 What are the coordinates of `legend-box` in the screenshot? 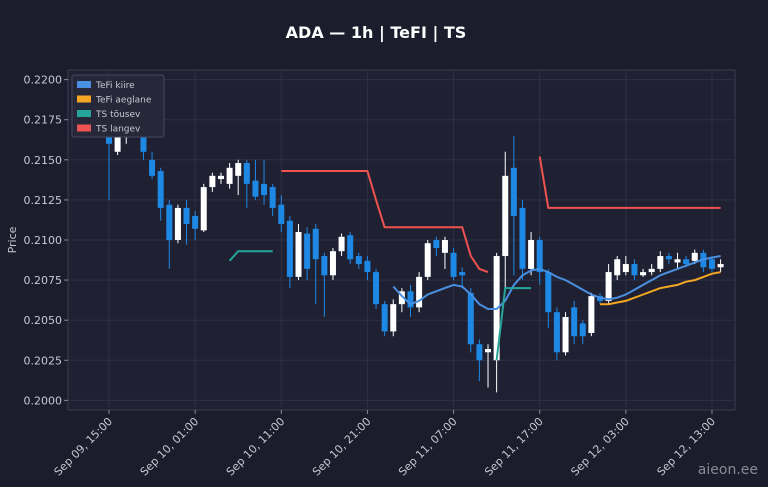 It's located at (118, 106).